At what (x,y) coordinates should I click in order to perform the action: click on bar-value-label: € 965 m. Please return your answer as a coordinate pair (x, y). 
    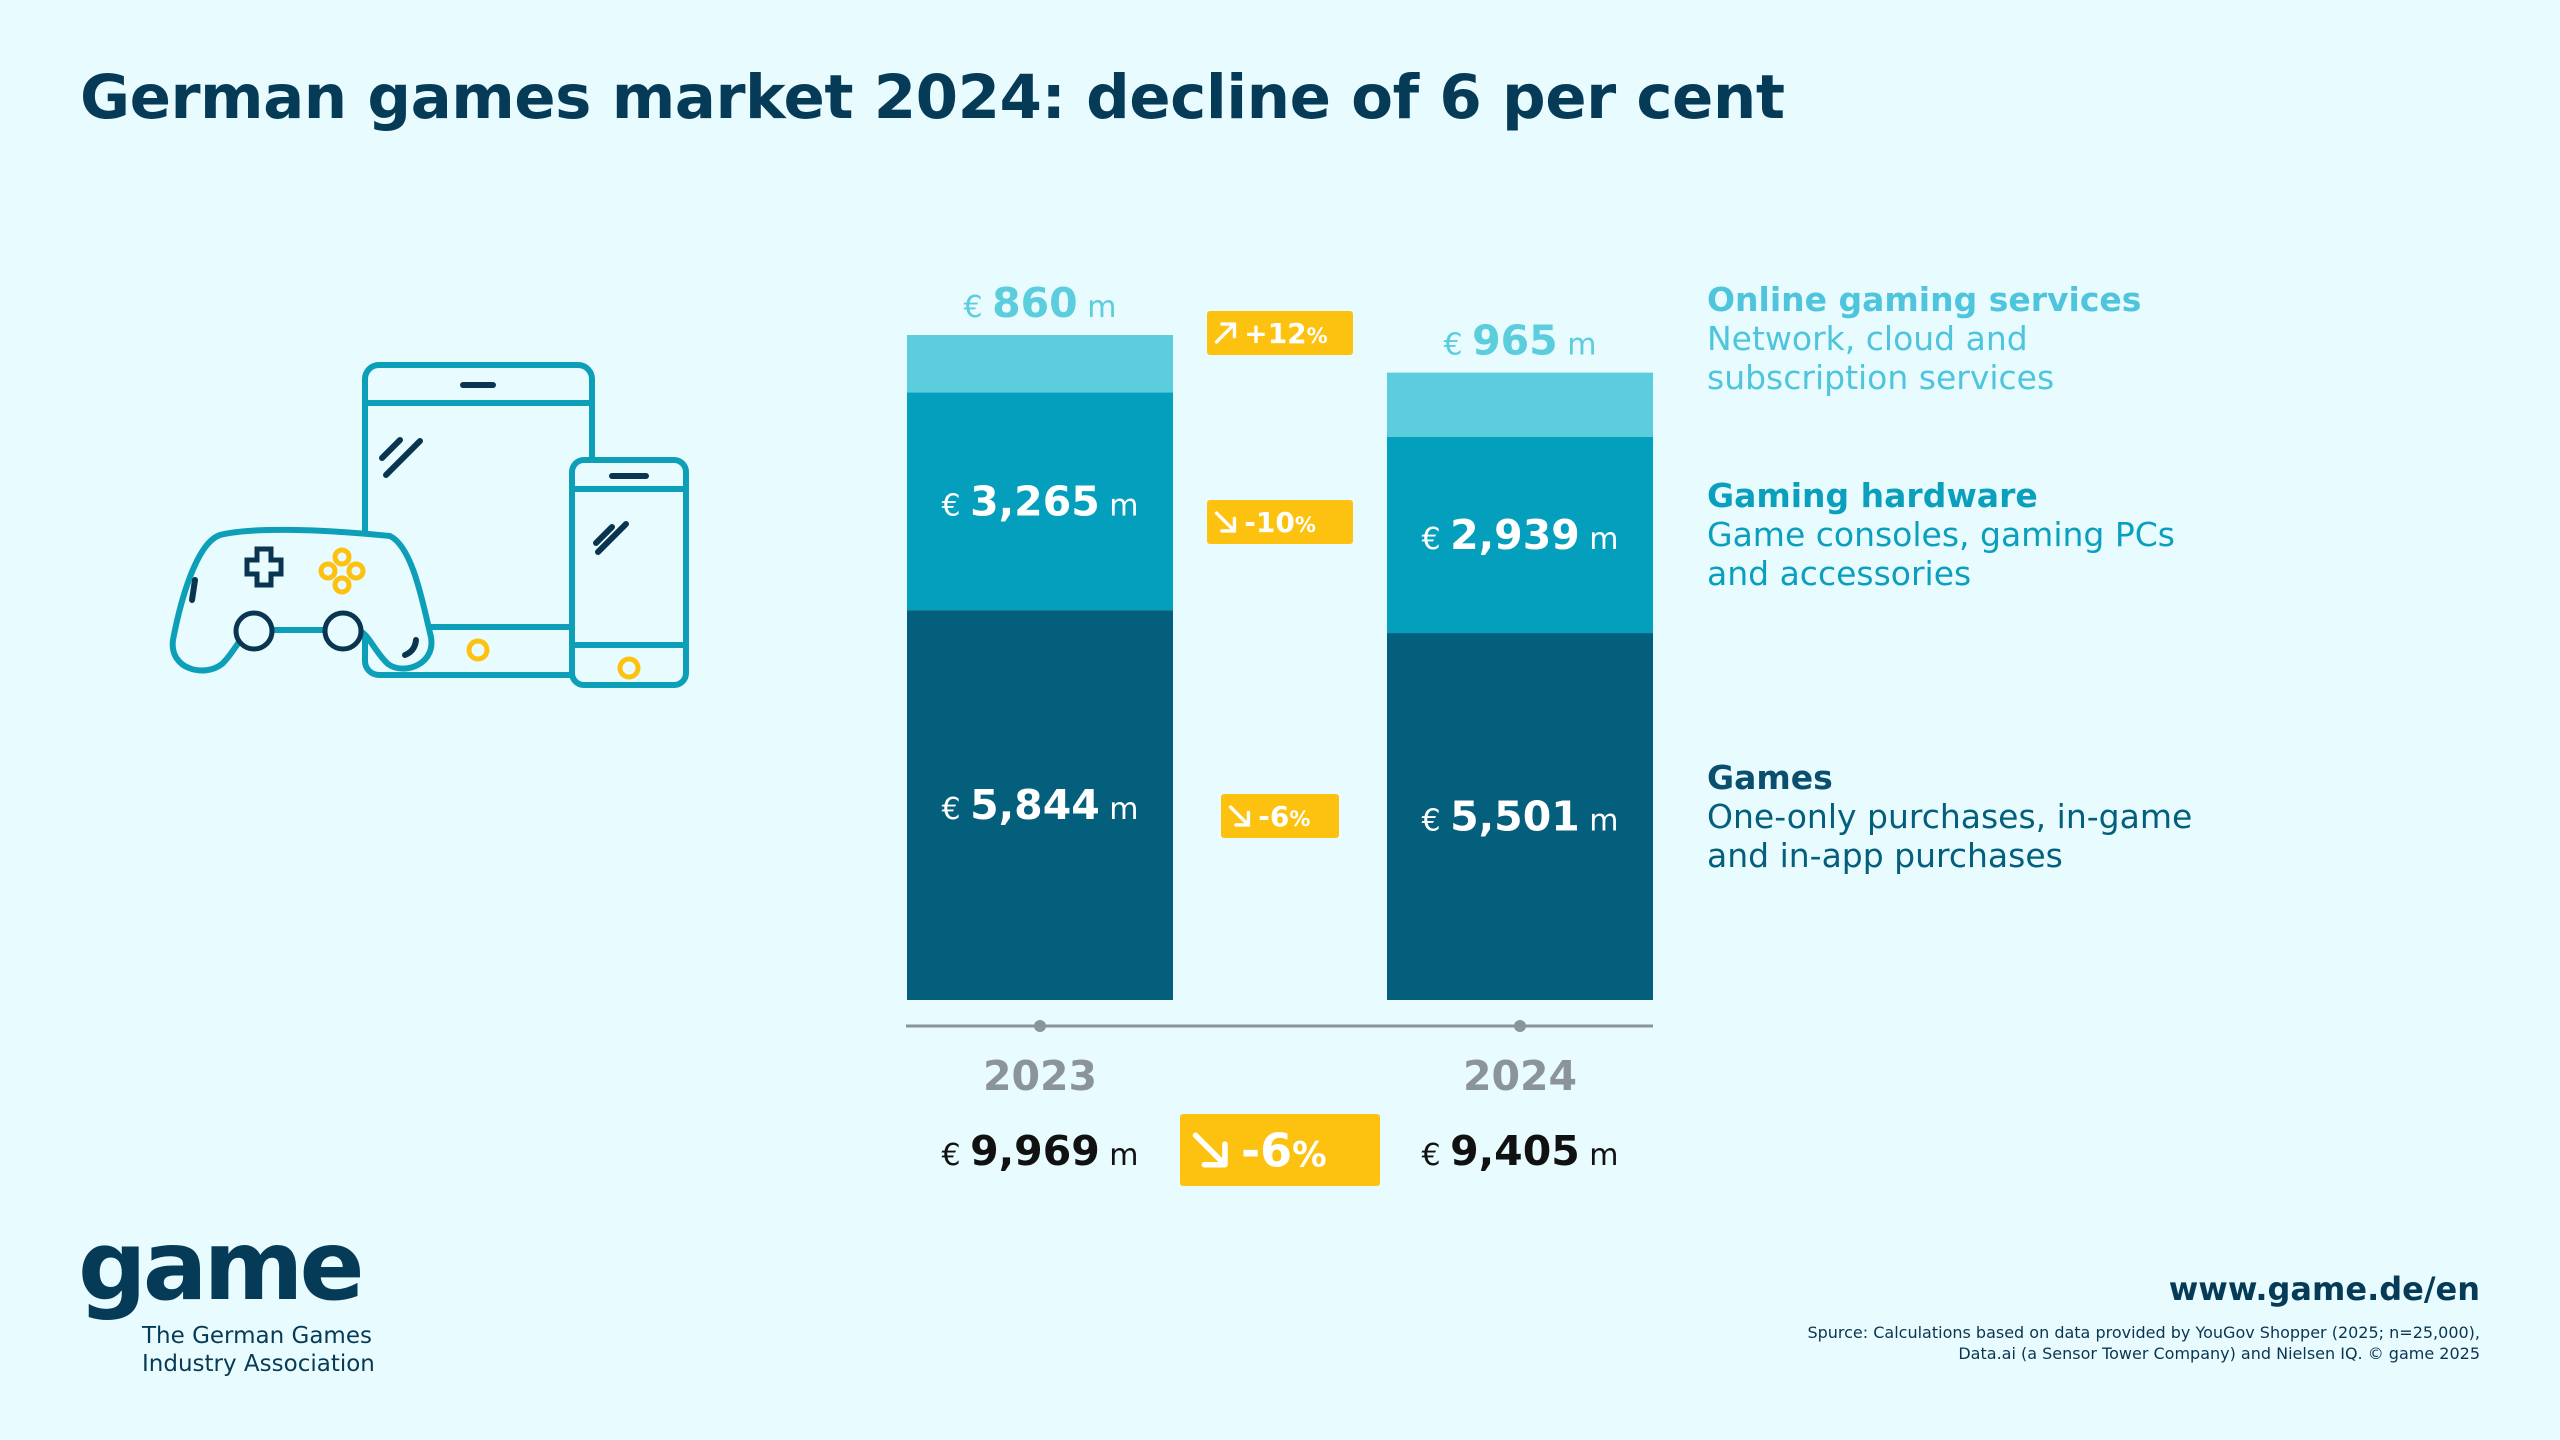
    Looking at the image, I should click on (1520, 341).